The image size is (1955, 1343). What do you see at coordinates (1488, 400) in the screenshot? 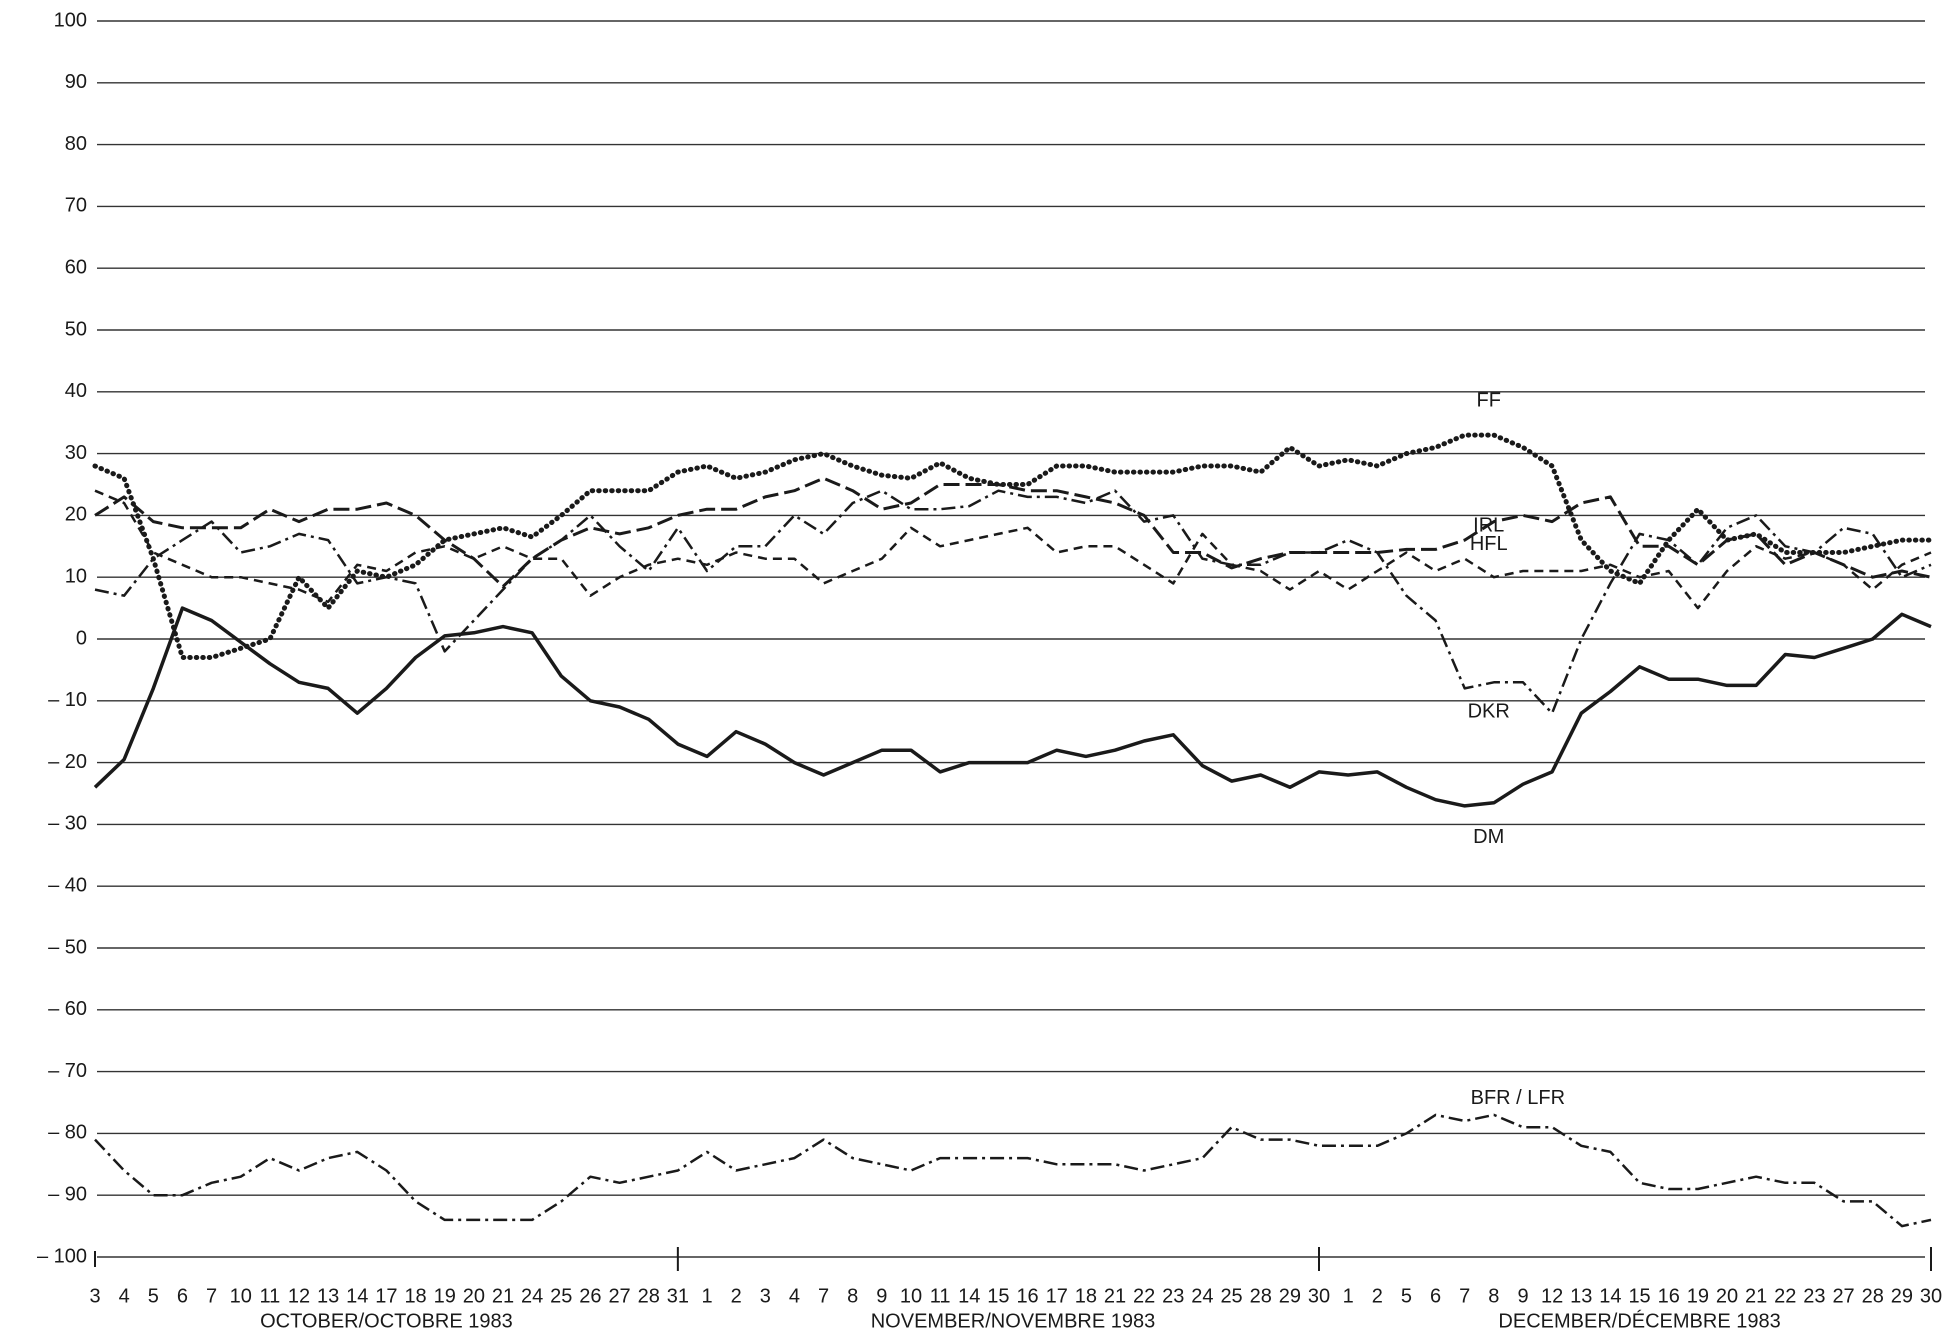
I see `series-label: FF` at bounding box center [1488, 400].